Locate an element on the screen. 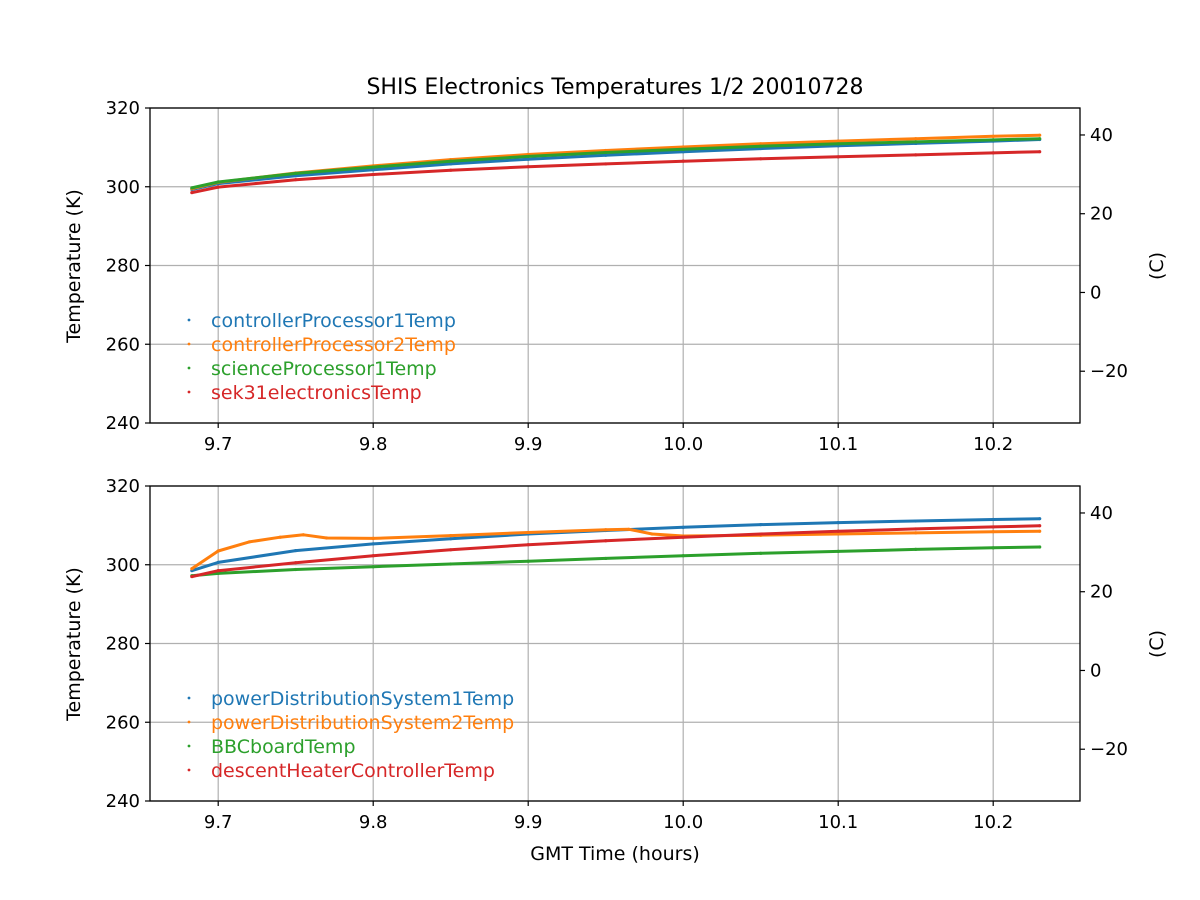 The height and width of the screenshot is (900, 1200). legend-label: BBCboardTemp is located at coordinates (283, 747).